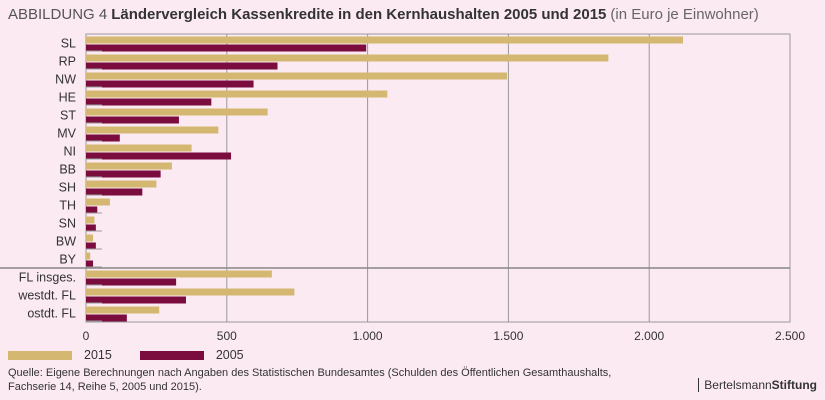 The height and width of the screenshot is (400, 825). I want to click on brand-part2: Stiftung, so click(794, 385).